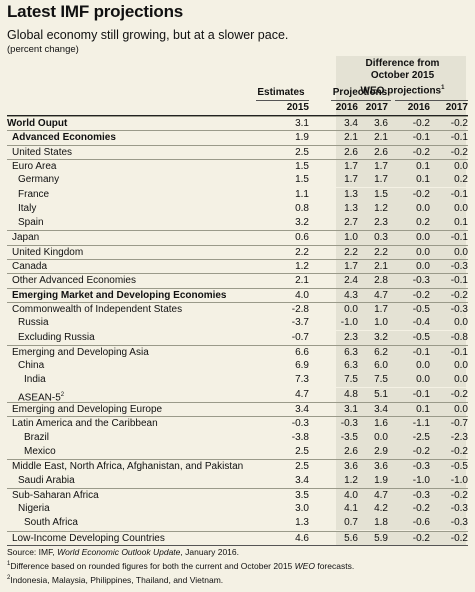 The height and width of the screenshot is (592, 475). What do you see at coordinates (360, 92) in the screenshot?
I see `projections-header: Projections` at bounding box center [360, 92].